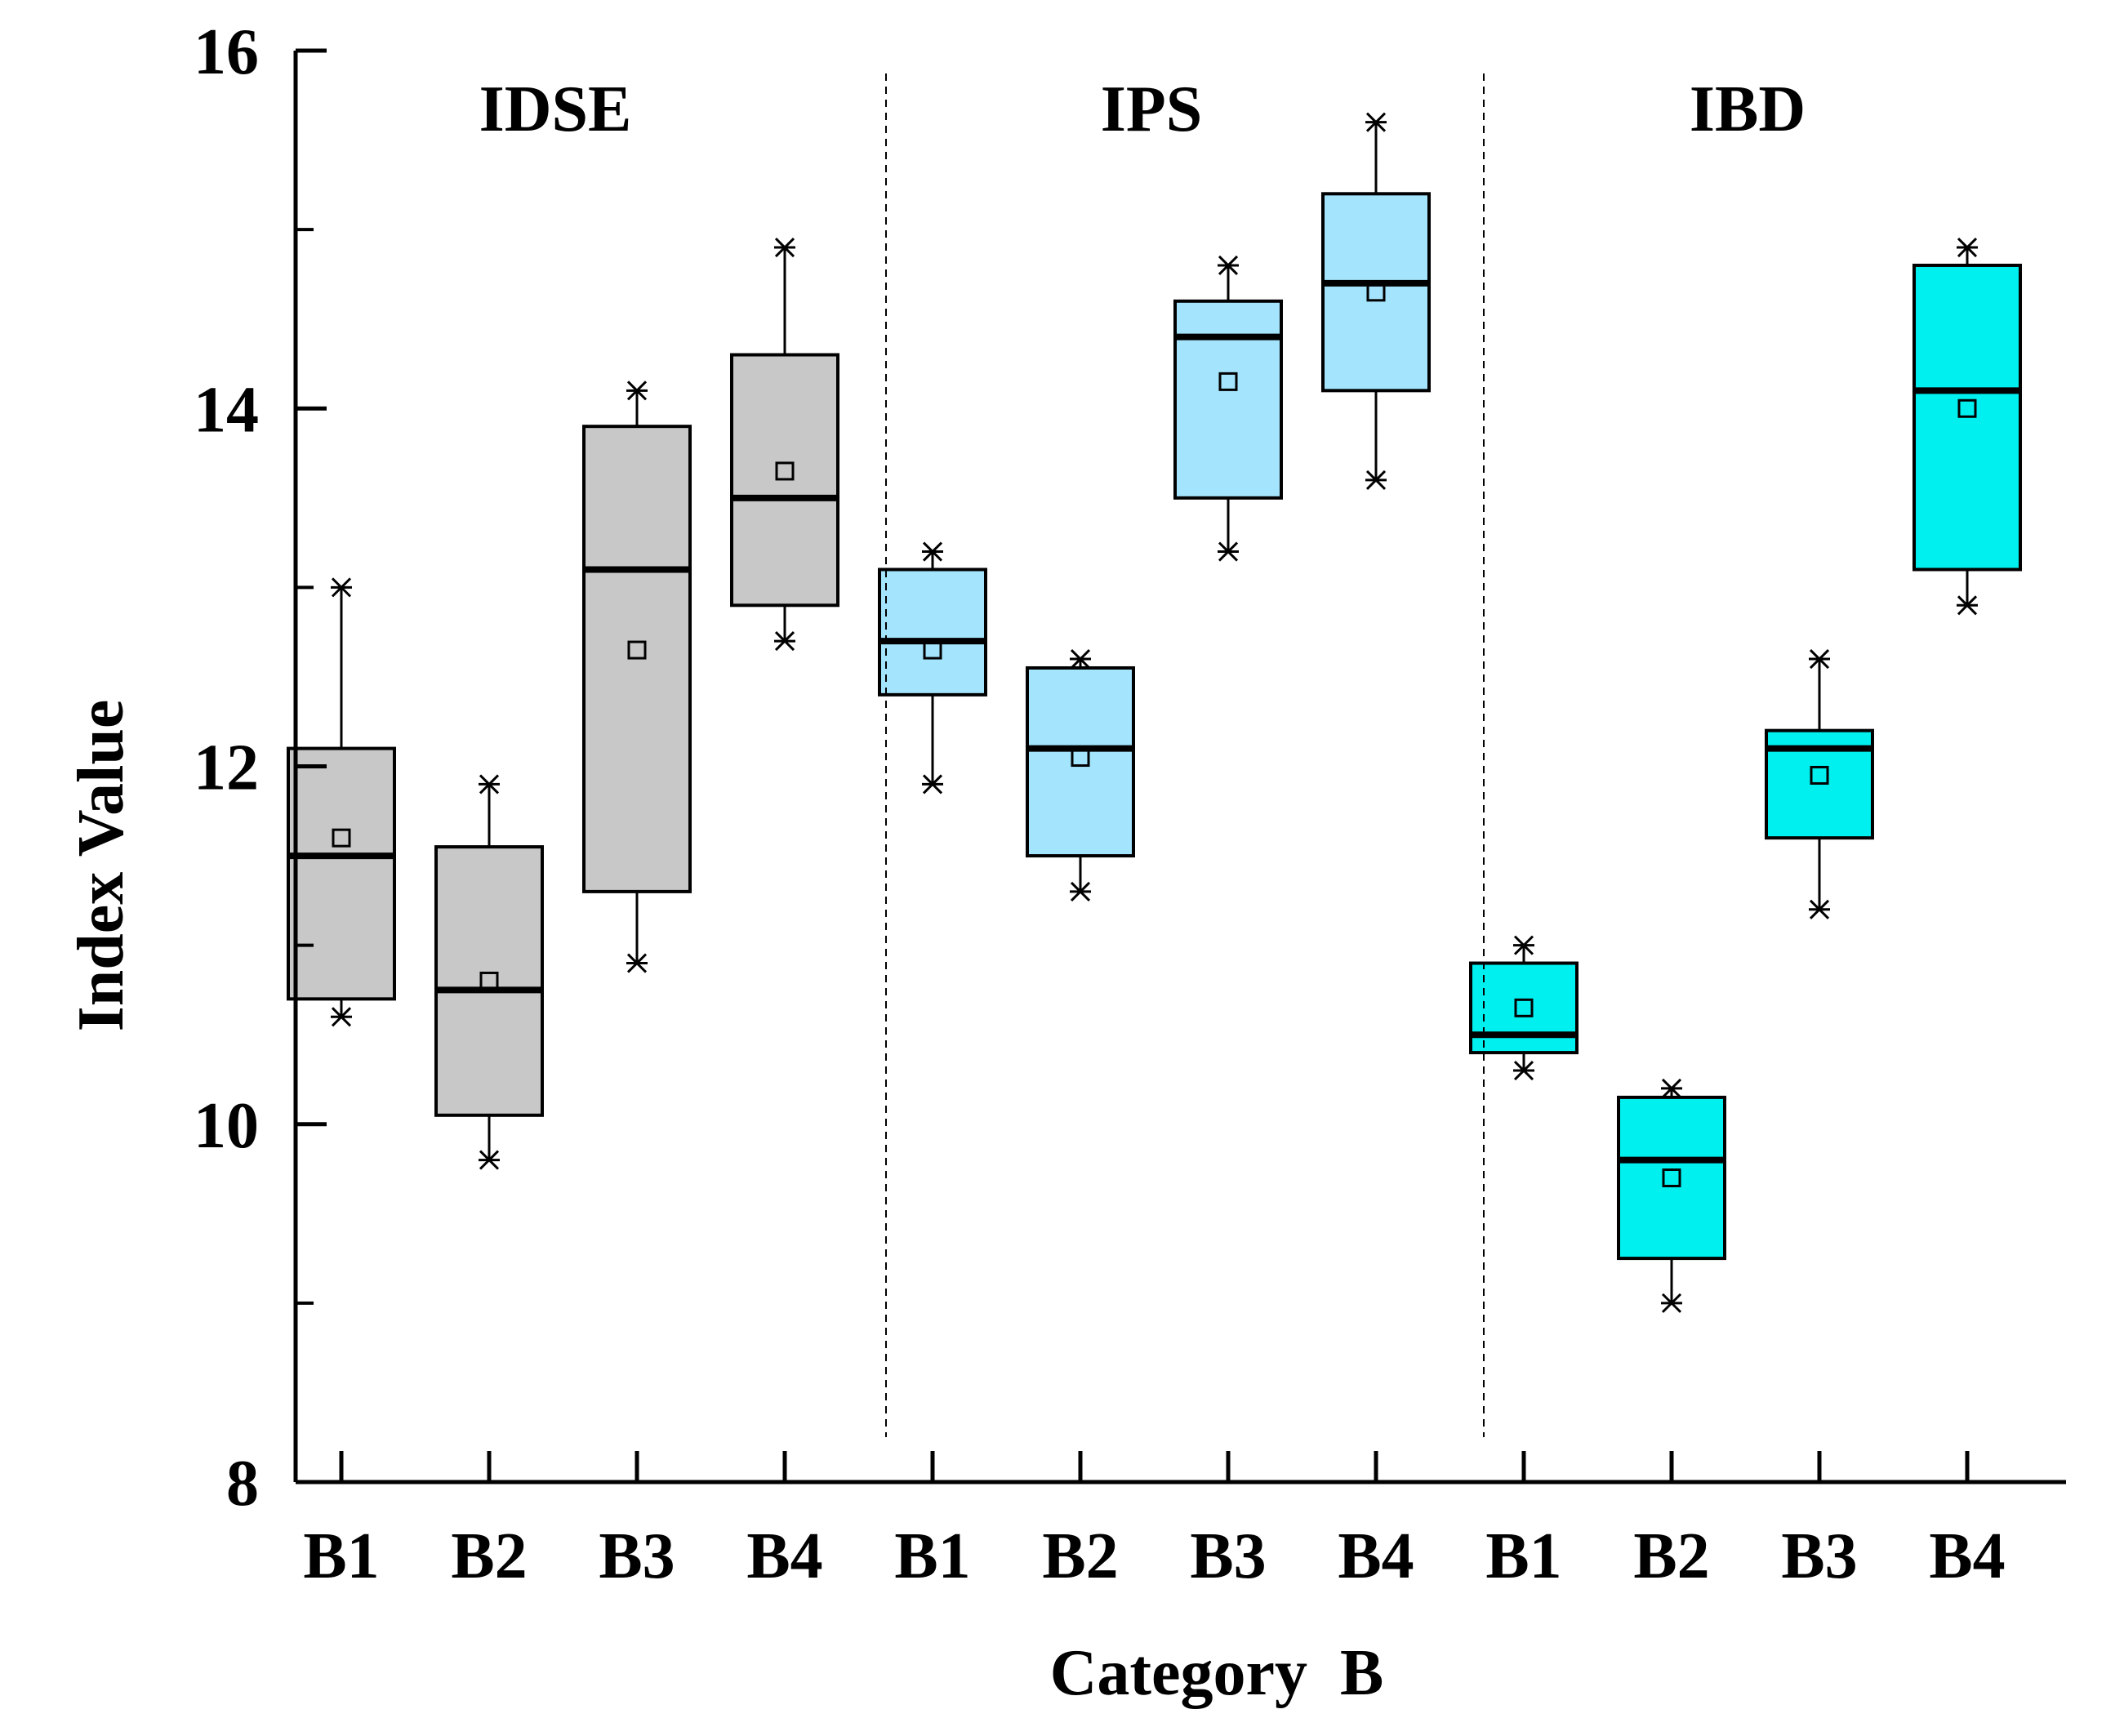 Image resolution: width=2124 pixels, height=1736 pixels. Describe the element at coordinates (637, 650) in the screenshot. I see `mean-marker-idse-b3` at that location.